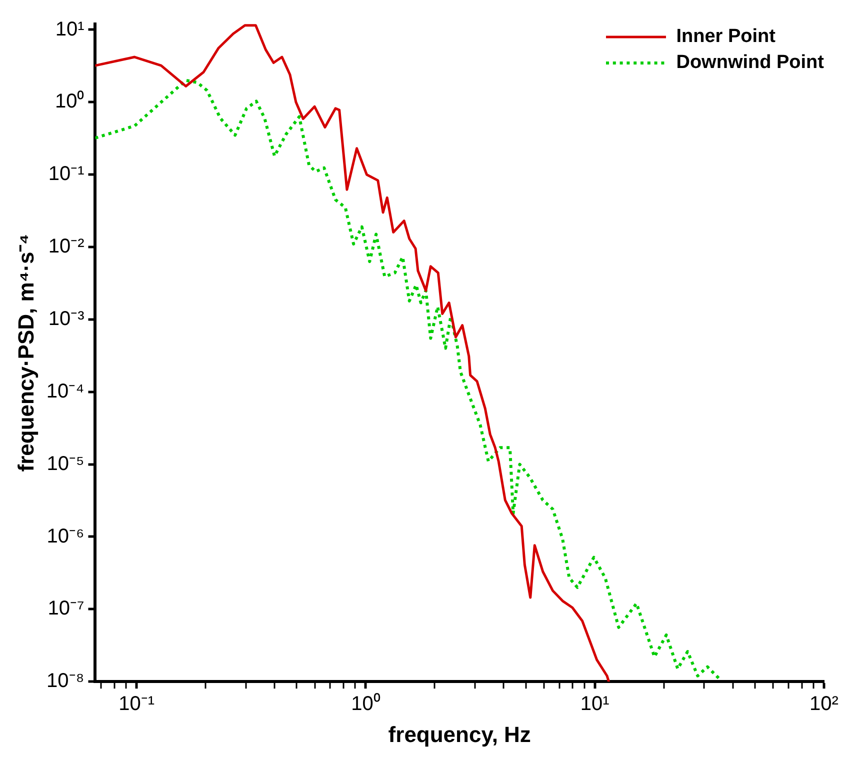 Image resolution: width=862 pixels, height=759 pixels. Describe the element at coordinates (459, 734) in the screenshot. I see `x-axis-title: frequency, Hz` at that location.